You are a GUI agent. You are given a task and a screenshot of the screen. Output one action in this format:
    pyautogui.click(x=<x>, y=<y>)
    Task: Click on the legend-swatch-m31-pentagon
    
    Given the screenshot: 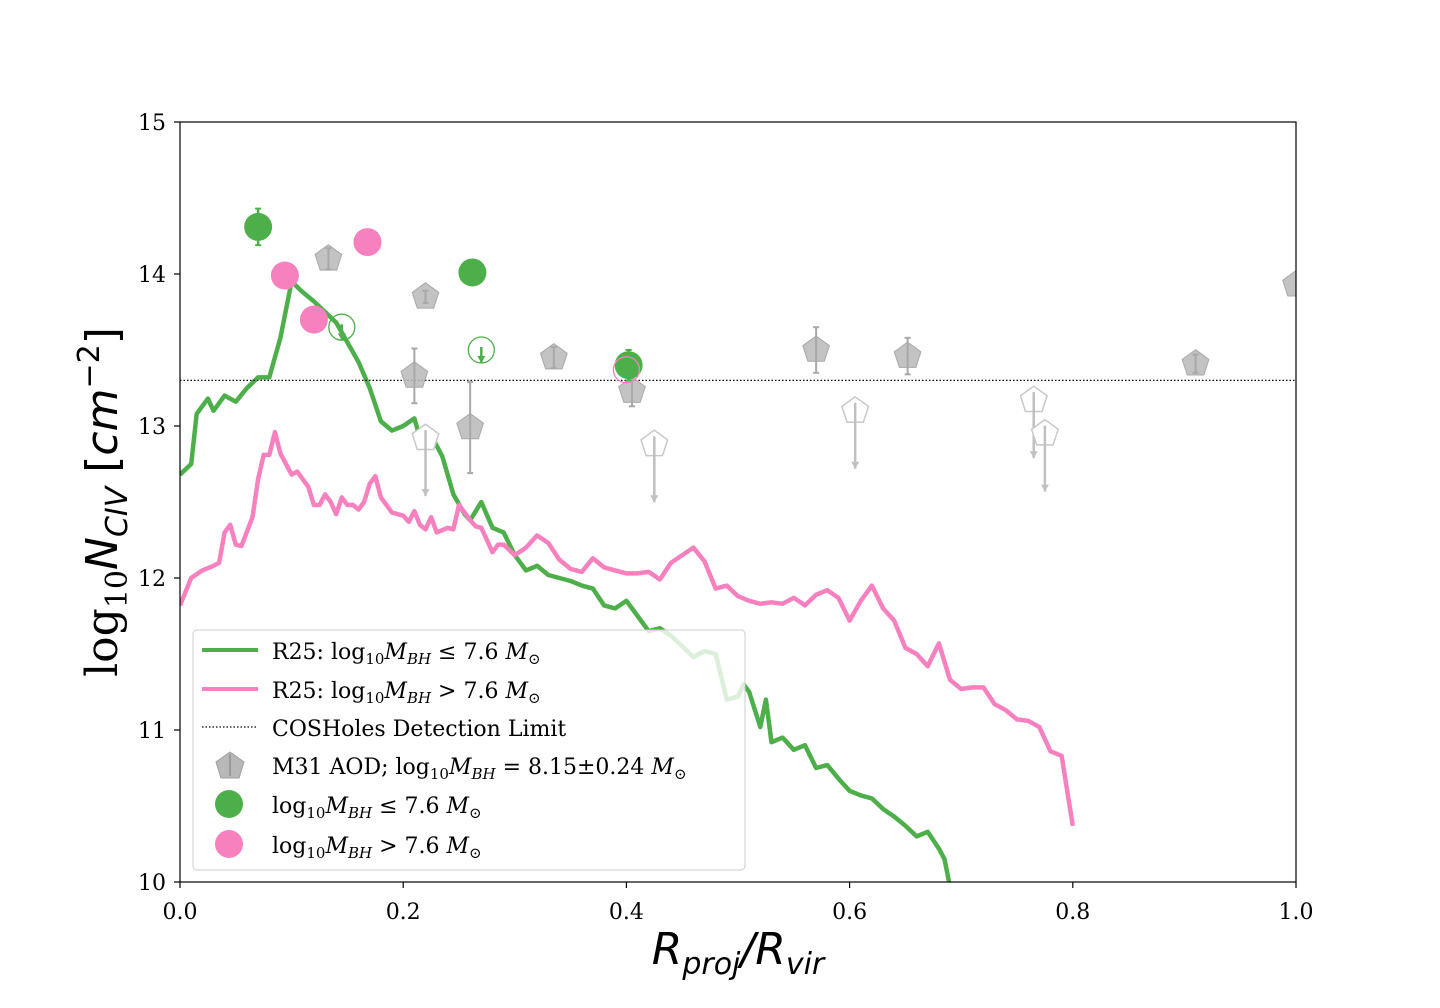 What is the action you would take?
    pyautogui.click(x=230, y=765)
    